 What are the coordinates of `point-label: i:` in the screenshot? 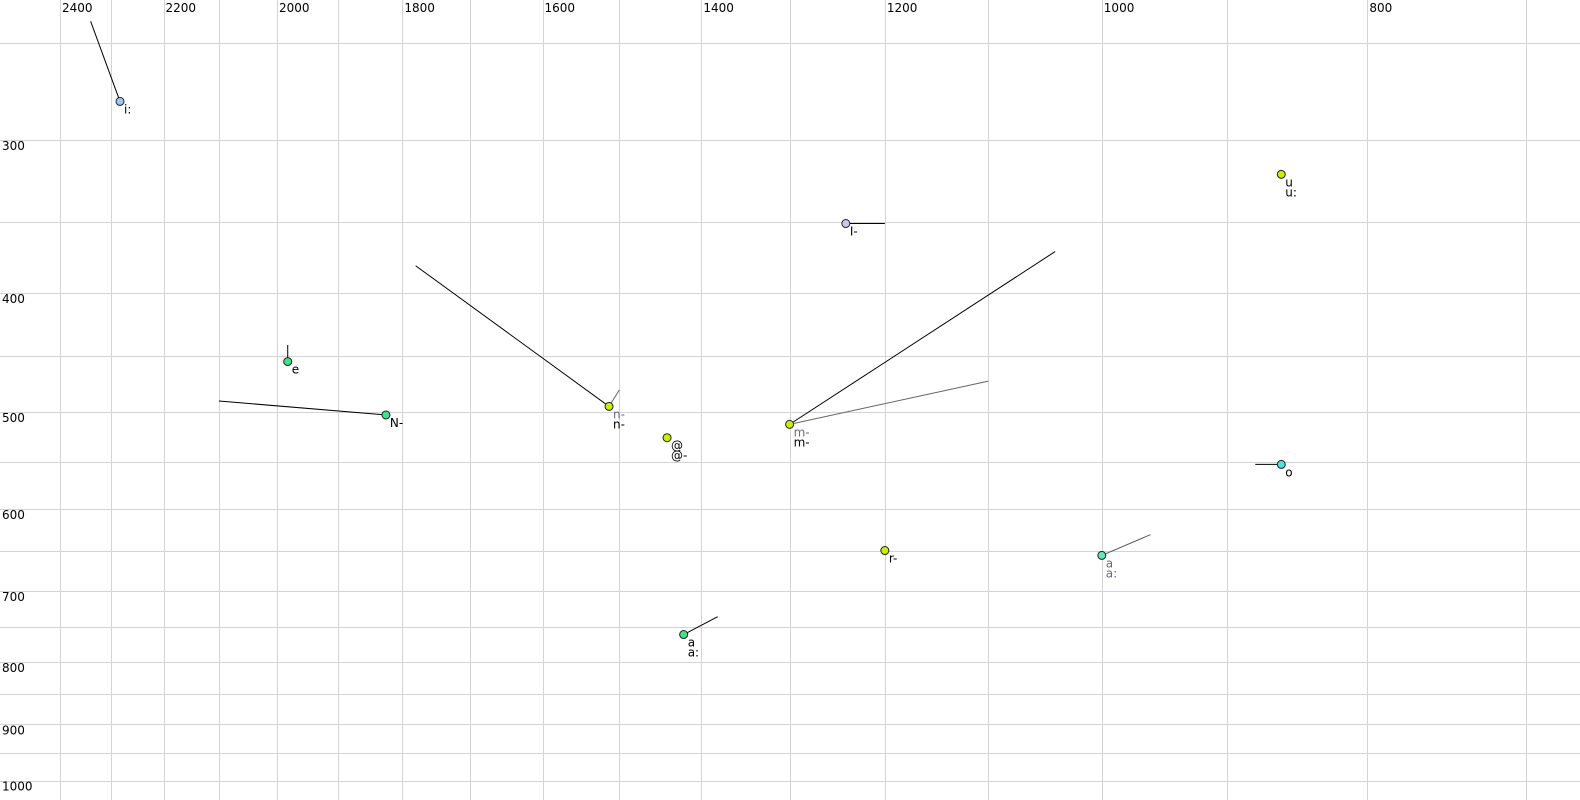 It's located at (127, 109).